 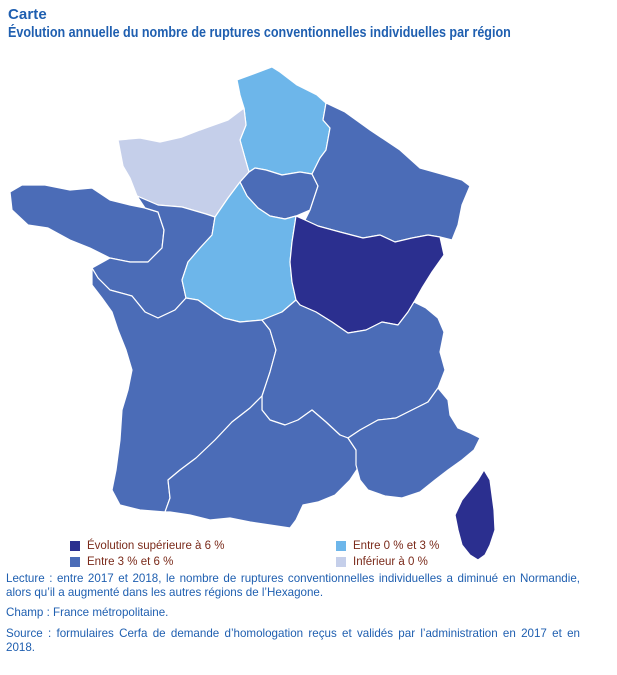 I want to click on region-hauts-de-france, so click(x=283, y=121).